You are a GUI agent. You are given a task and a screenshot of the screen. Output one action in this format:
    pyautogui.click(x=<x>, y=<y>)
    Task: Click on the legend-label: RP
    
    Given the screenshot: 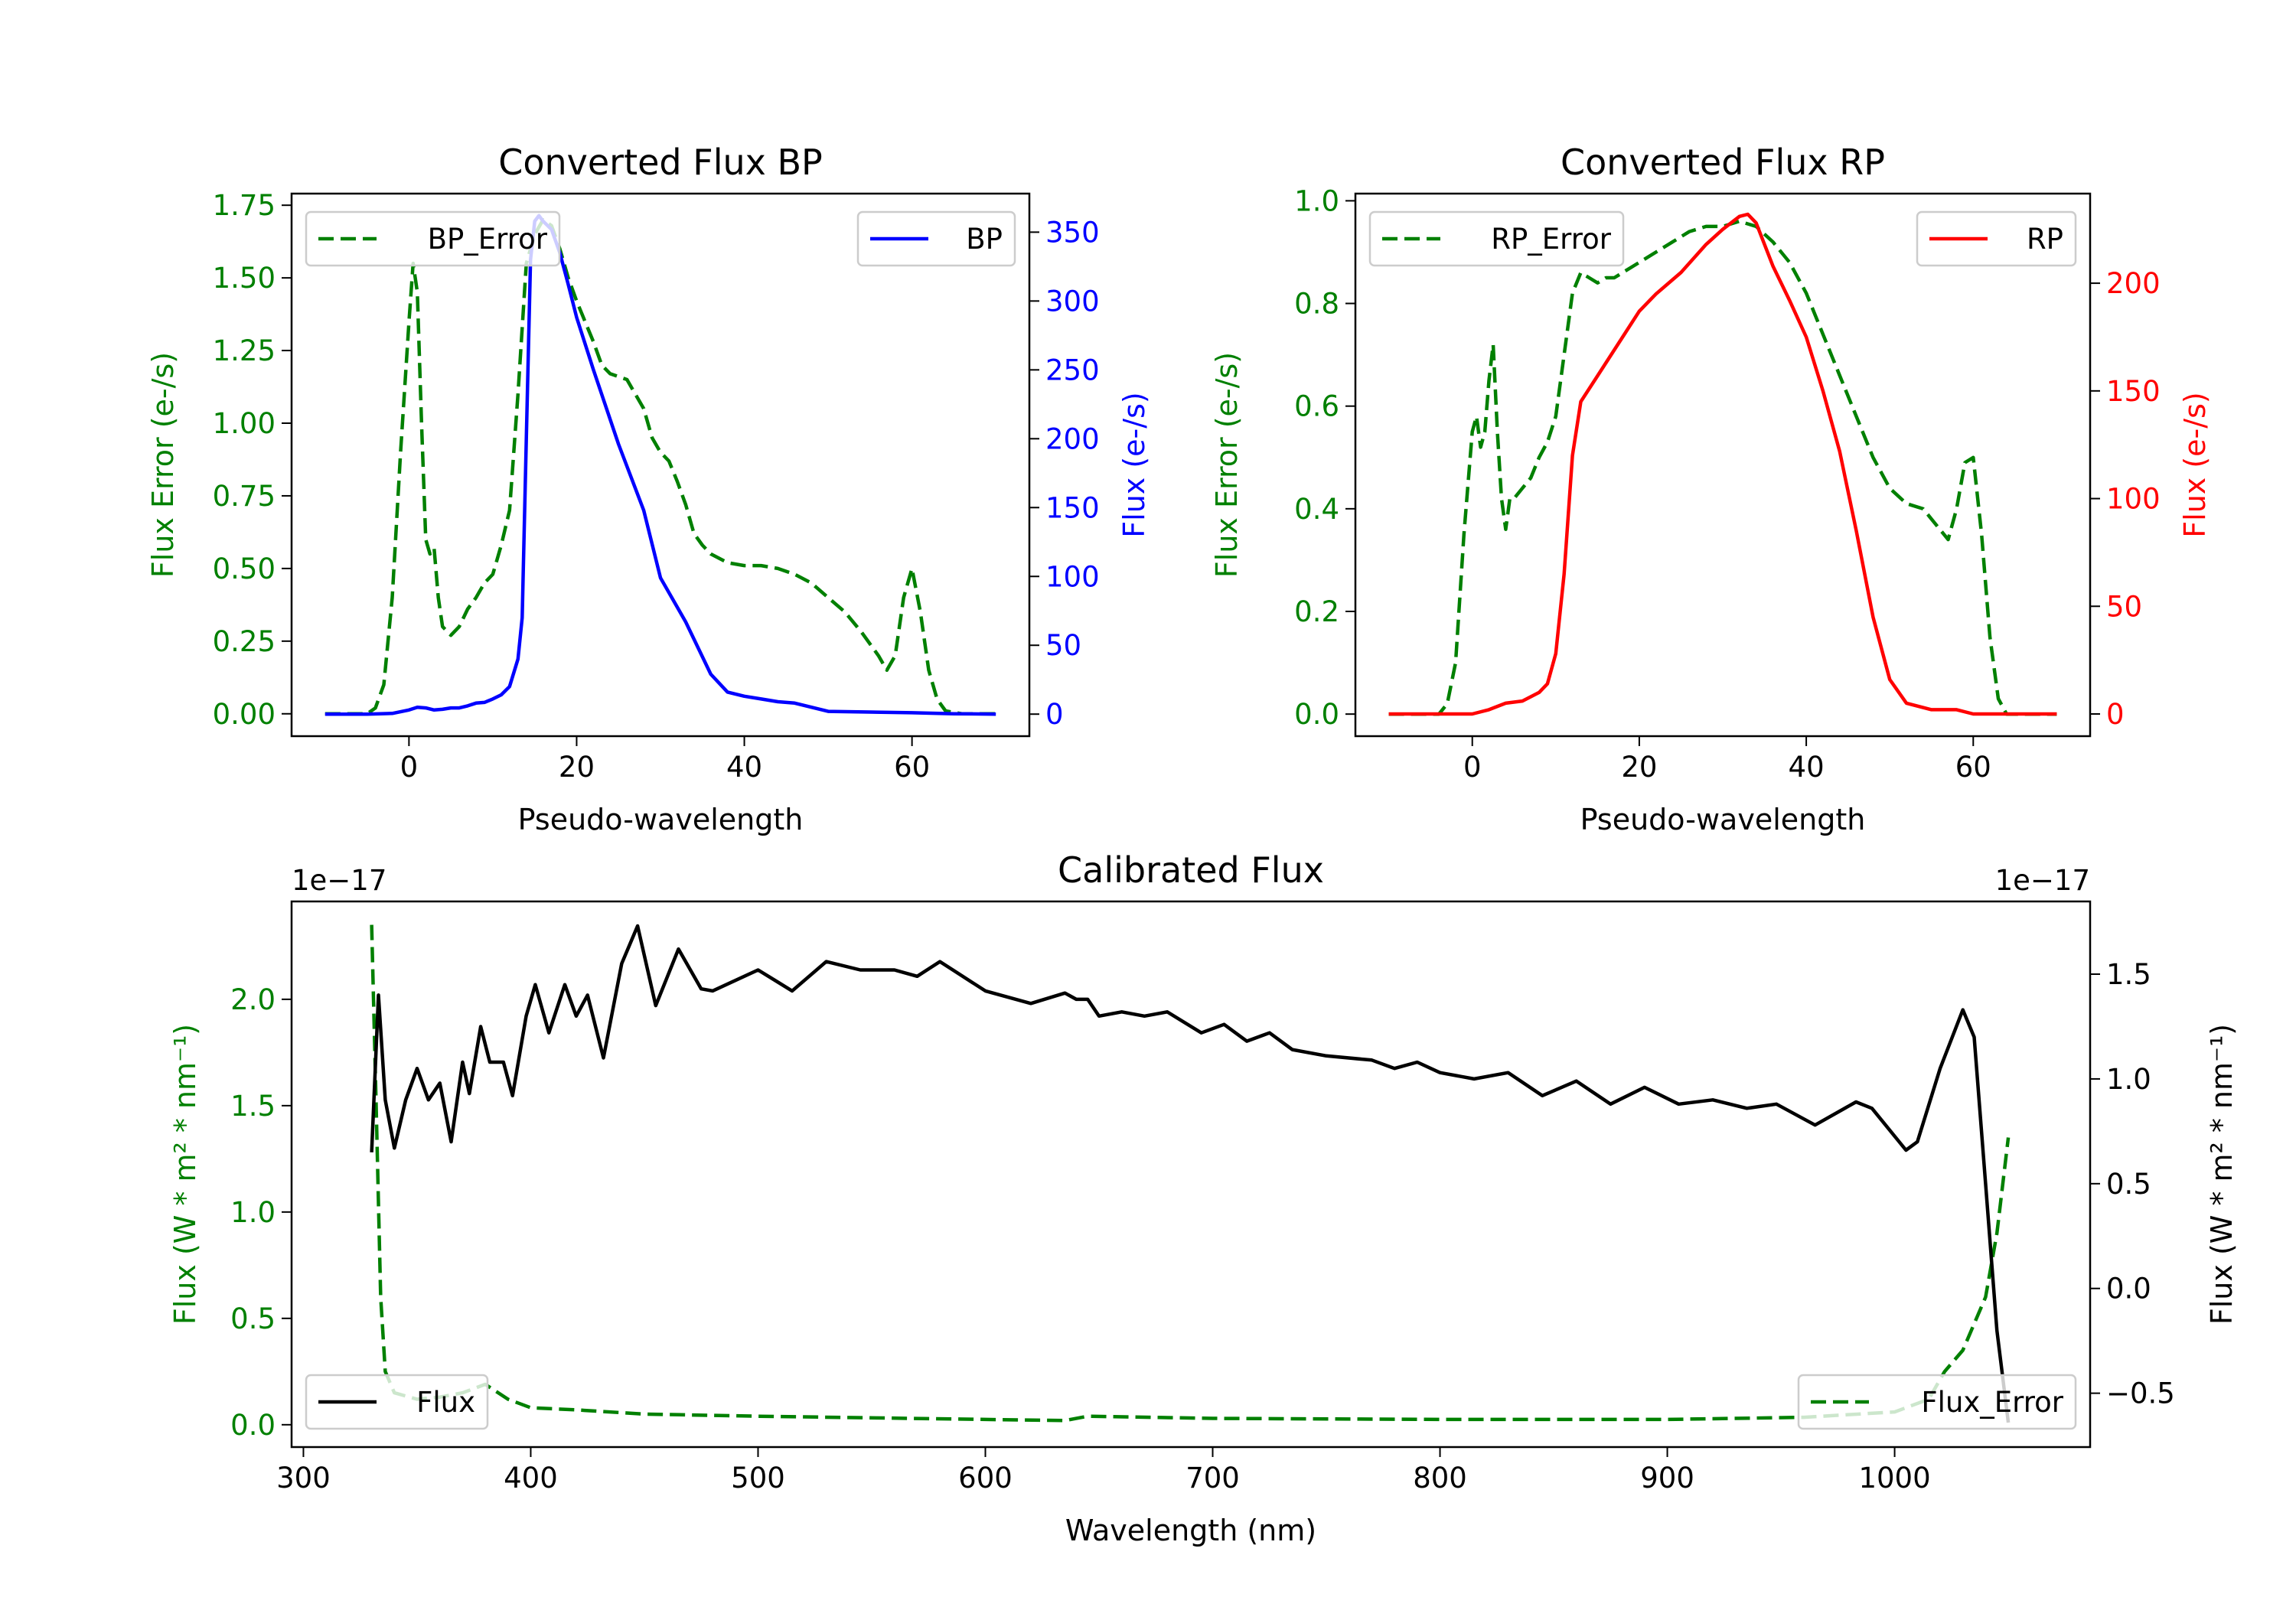 What is the action you would take?
    pyautogui.click(x=2045, y=239)
    